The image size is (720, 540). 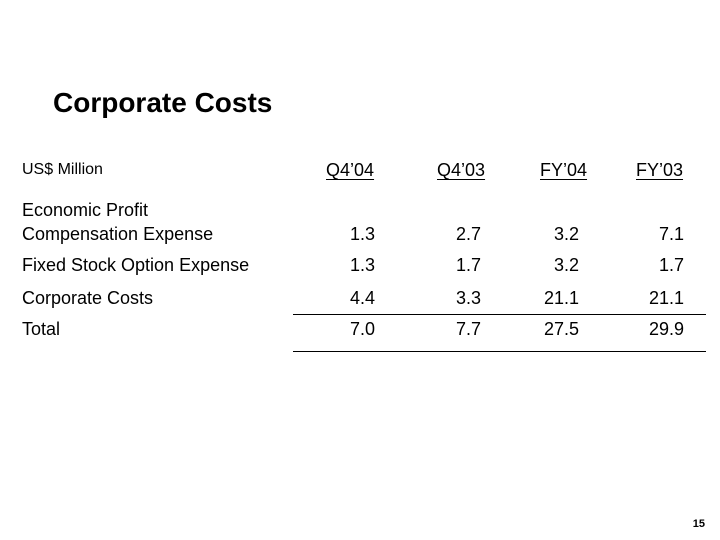 What do you see at coordinates (564, 170) in the screenshot?
I see `column-header-fy-04: FY’04` at bounding box center [564, 170].